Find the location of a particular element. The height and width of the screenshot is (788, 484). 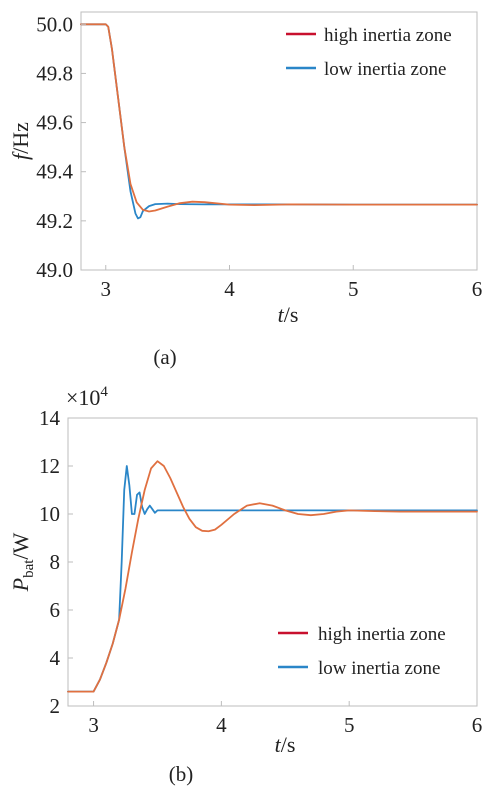

legend-b: high inertia zone low inertia zone is located at coordinates (362, 651).